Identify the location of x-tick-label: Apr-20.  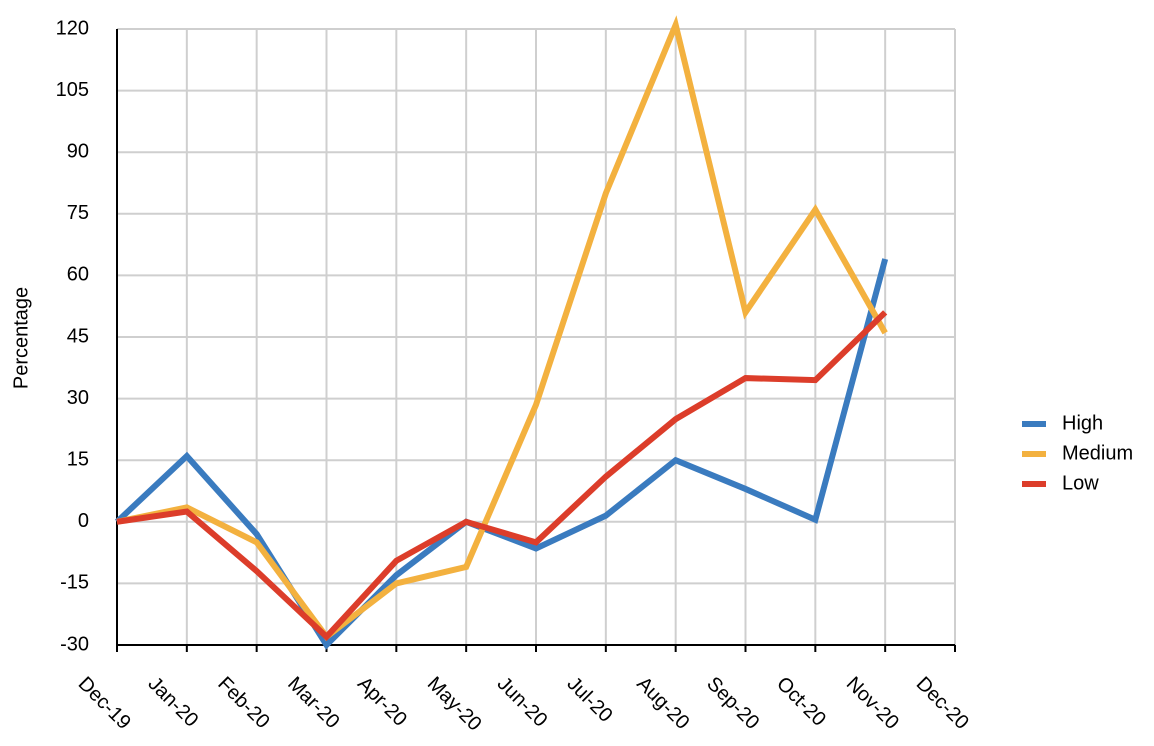
(382, 702).